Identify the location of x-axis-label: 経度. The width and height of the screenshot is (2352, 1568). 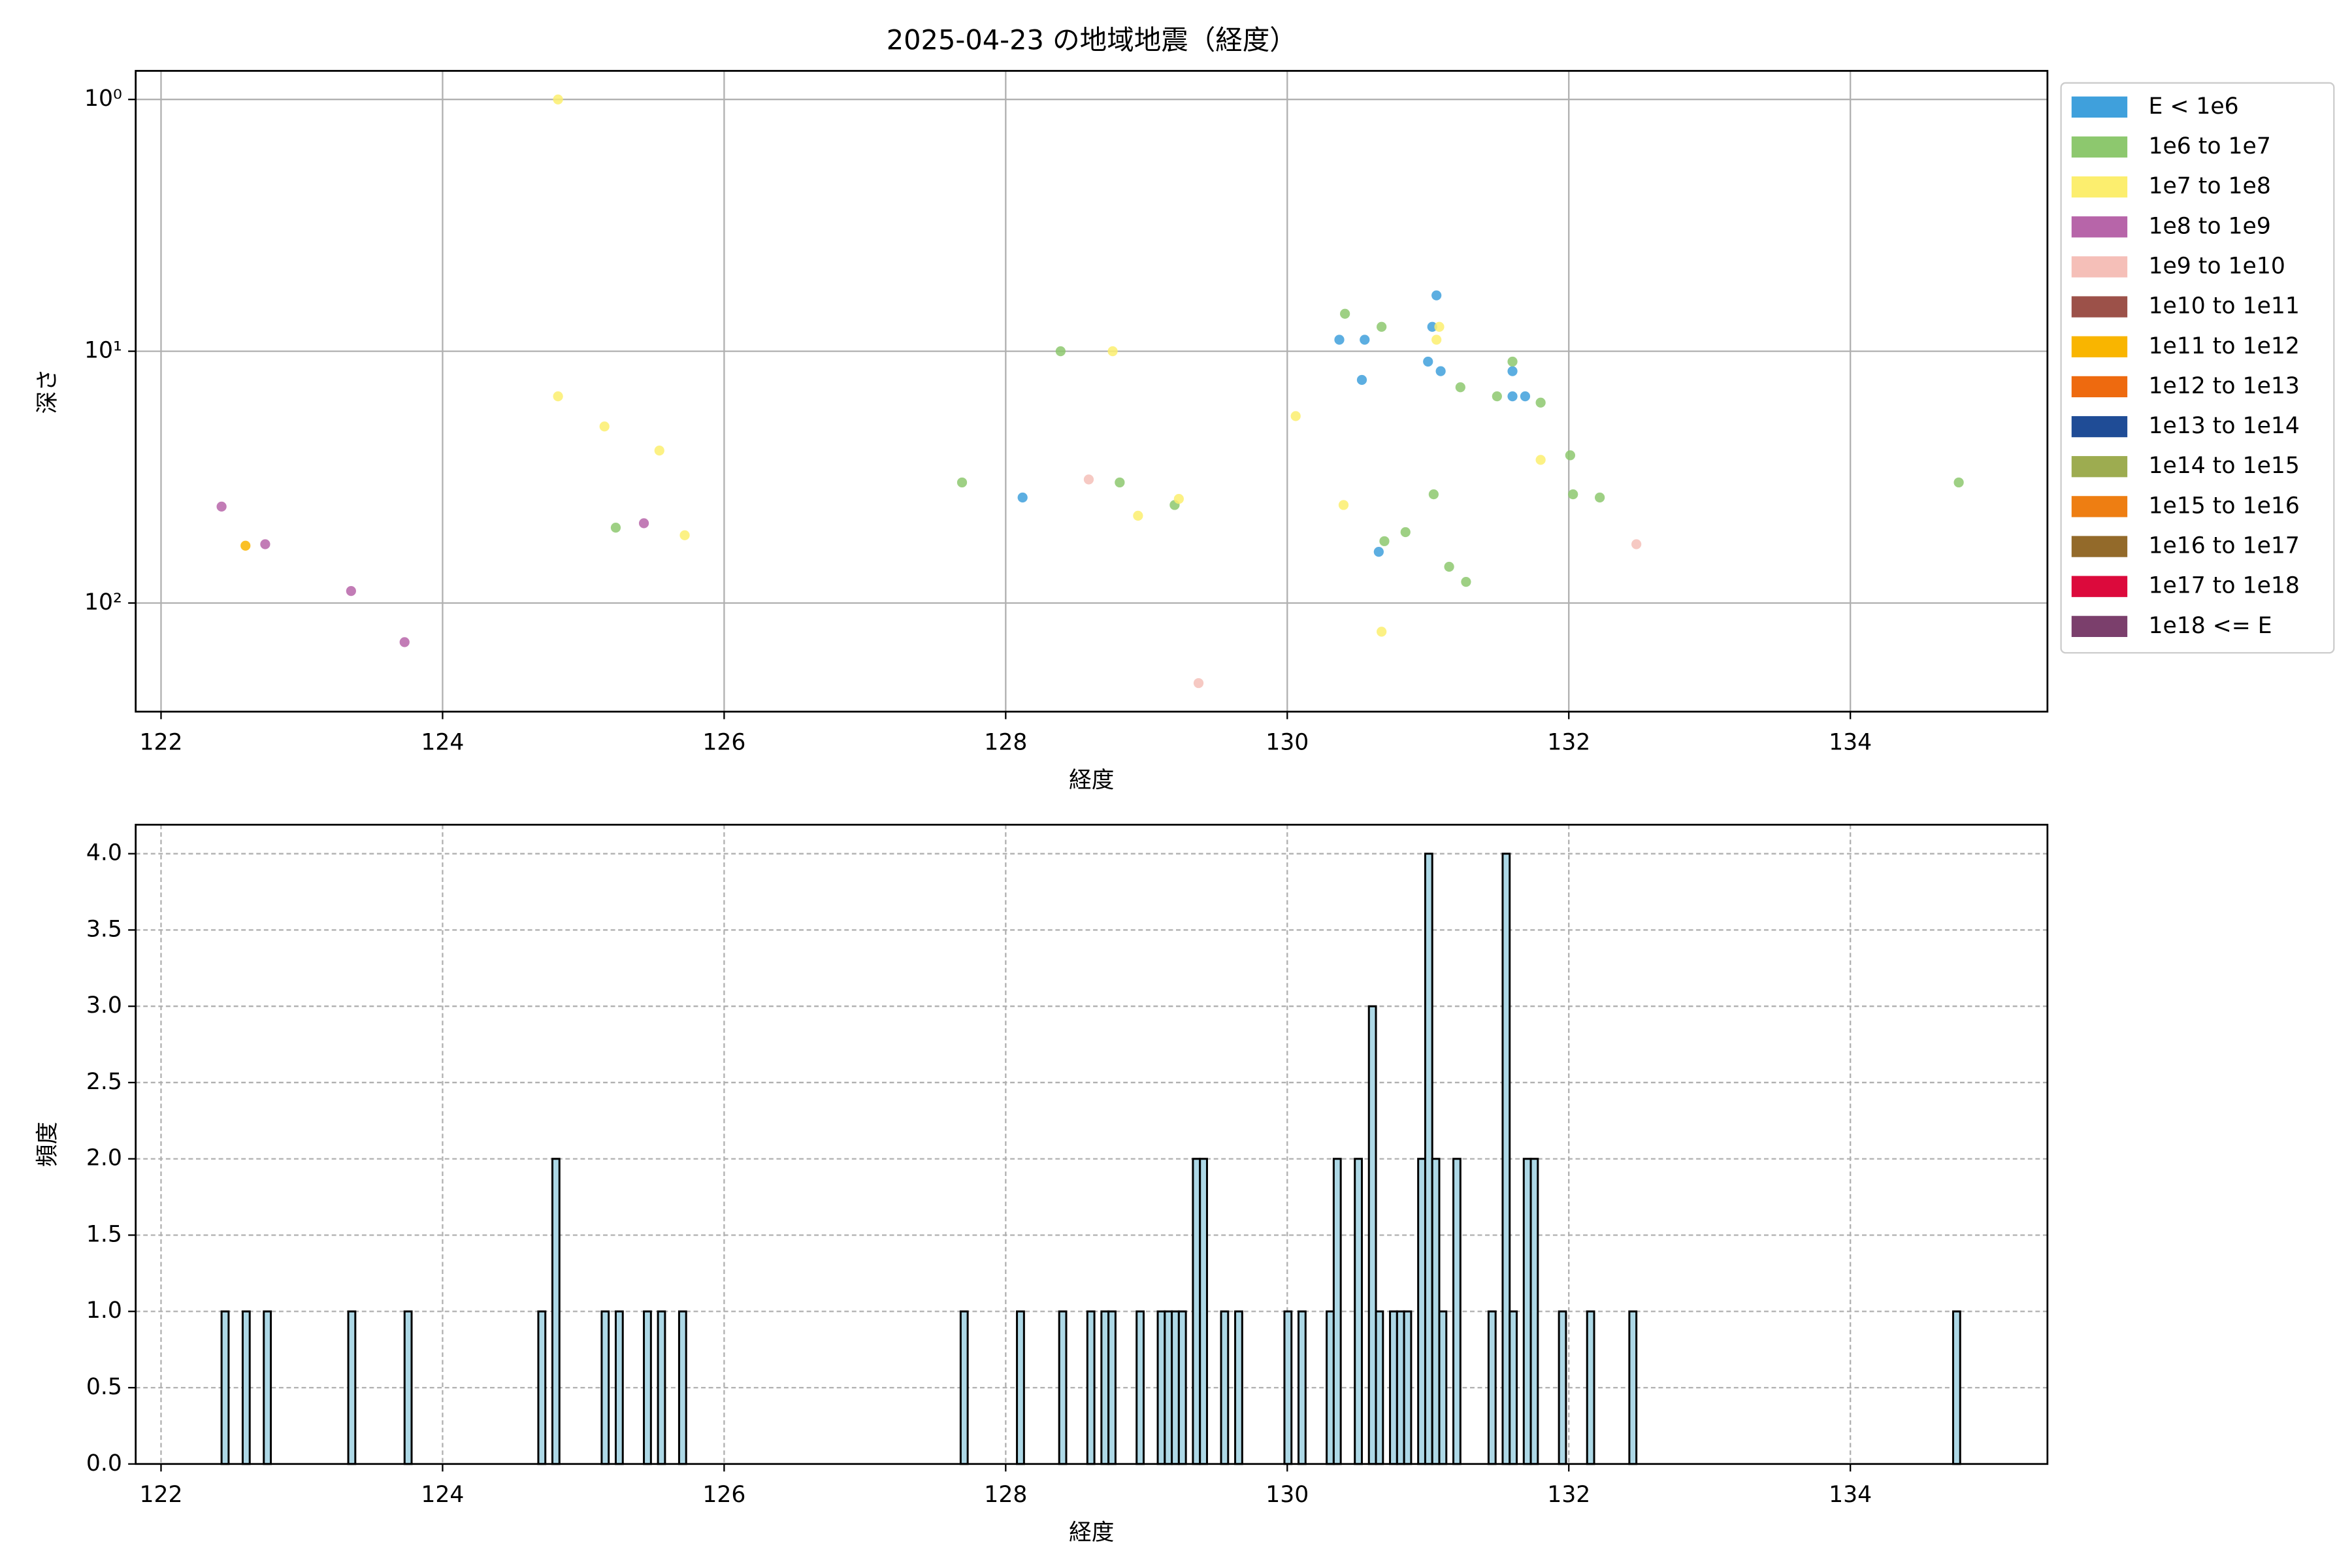
(1091, 1533).